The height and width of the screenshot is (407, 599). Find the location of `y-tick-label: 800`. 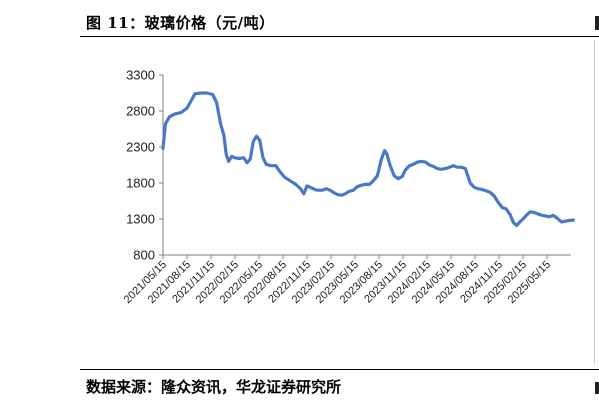

y-tick-label: 800 is located at coordinates (144, 255).